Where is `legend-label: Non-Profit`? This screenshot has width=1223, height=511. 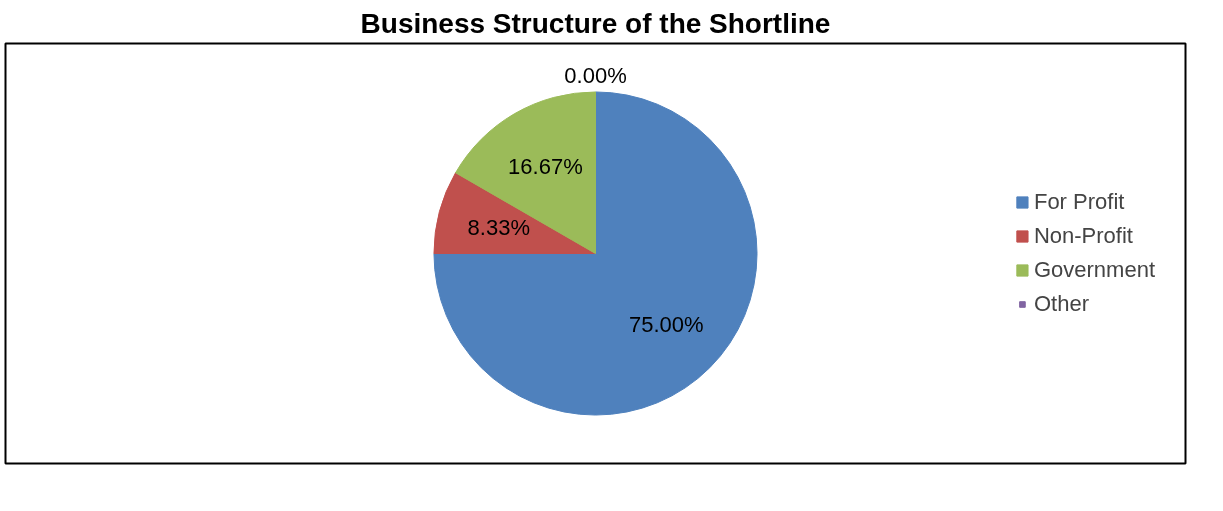
legend-label: Non-Profit is located at coordinates (1083, 236).